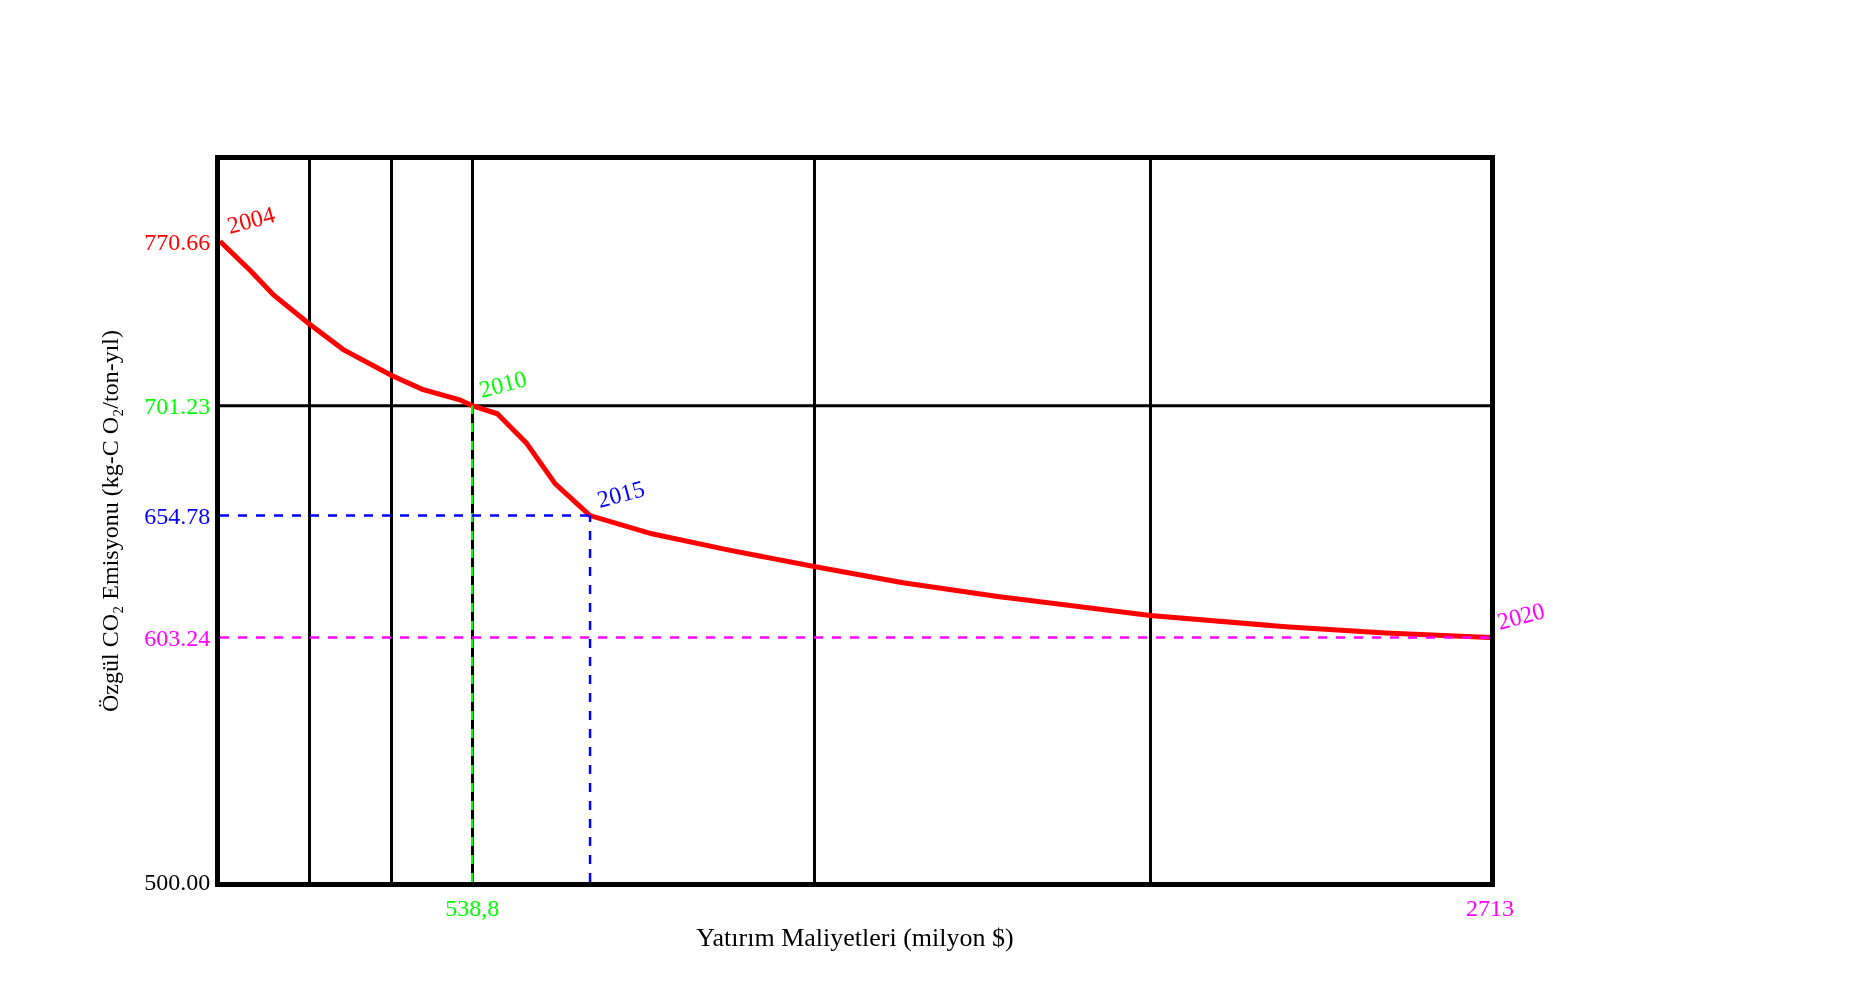 This screenshot has width=1863, height=995. What do you see at coordinates (177, 882) in the screenshot?
I see `y-tick-label: 500.00` at bounding box center [177, 882].